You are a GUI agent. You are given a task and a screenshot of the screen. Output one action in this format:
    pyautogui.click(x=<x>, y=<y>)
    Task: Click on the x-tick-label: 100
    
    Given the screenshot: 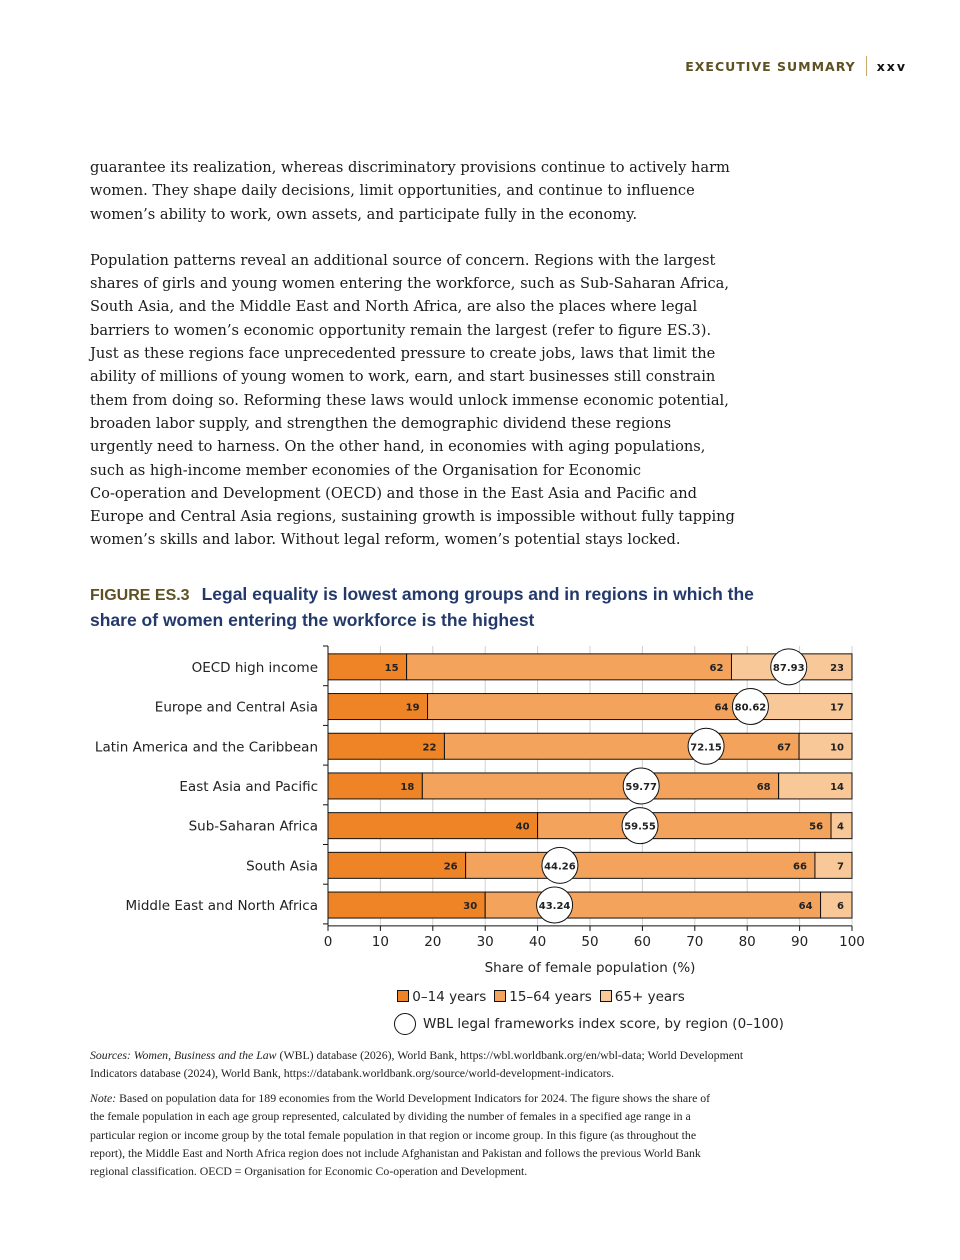 What is the action you would take?
    pyautogui.click(x=852, y=942)
    